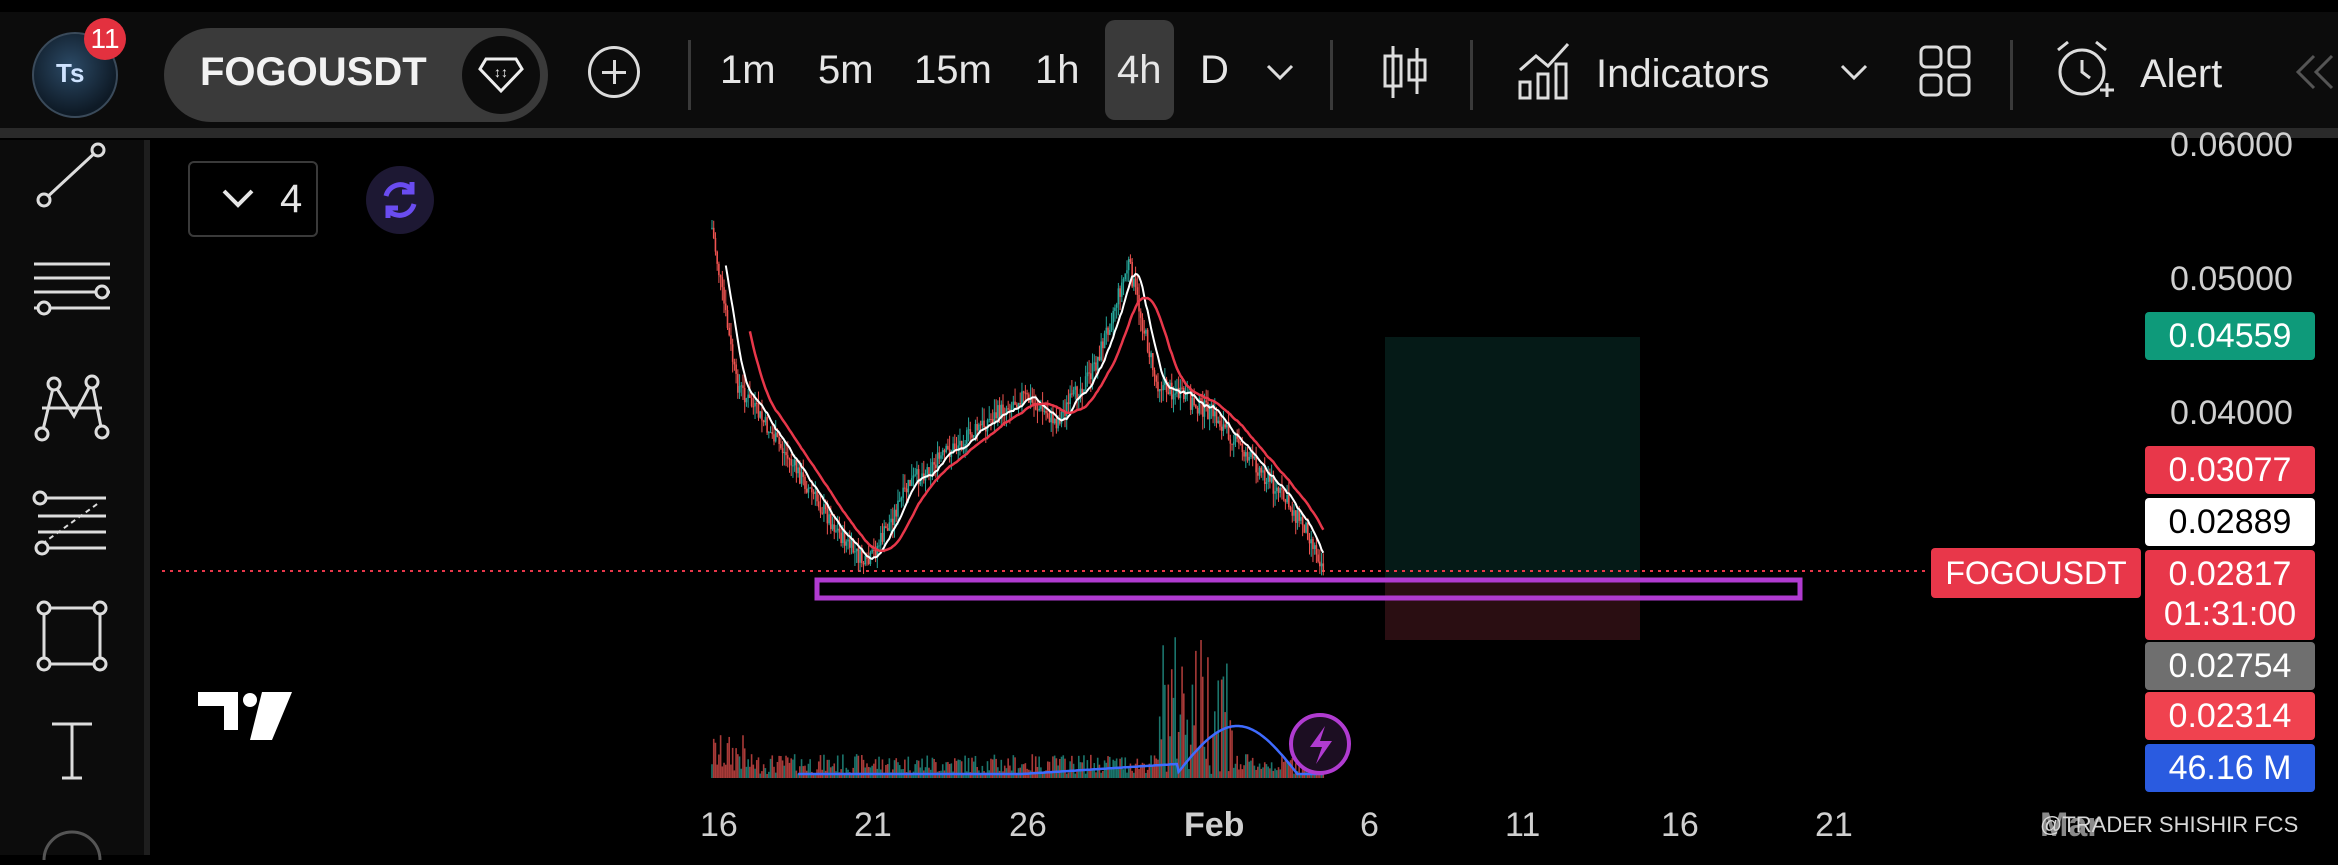  What do you see at coordinates (253, 199) in the screenshot?
I see `interval-selector: 4` at bounding box center [253, 199].